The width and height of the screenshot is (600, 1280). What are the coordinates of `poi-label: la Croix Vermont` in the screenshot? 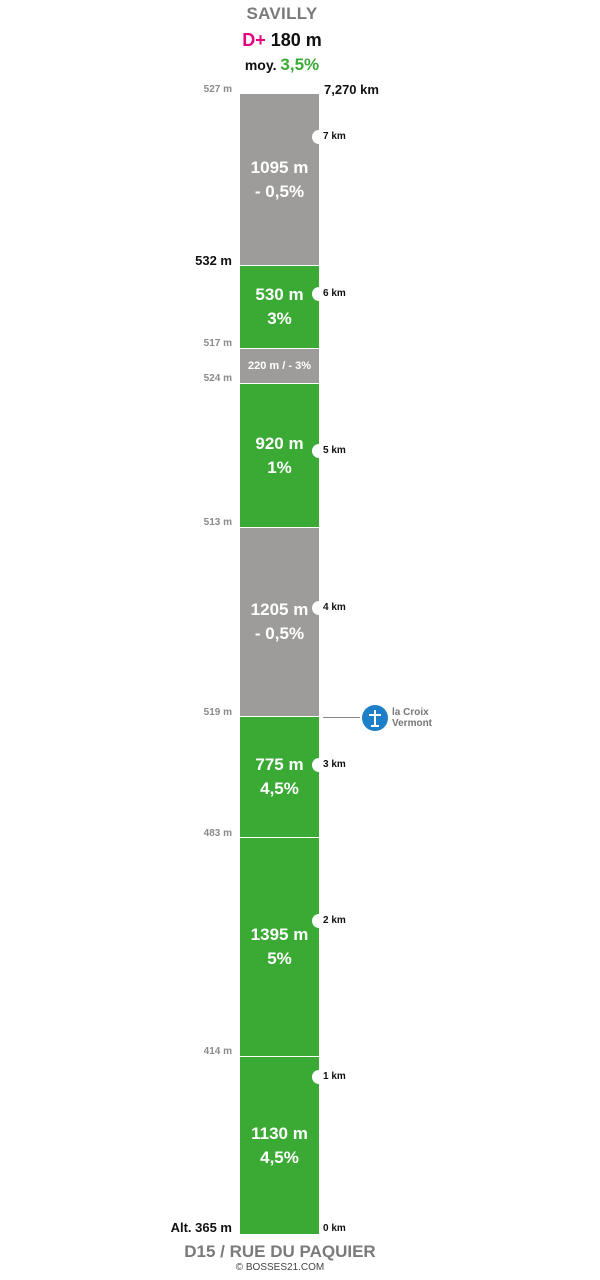 It's located at (412, 718).